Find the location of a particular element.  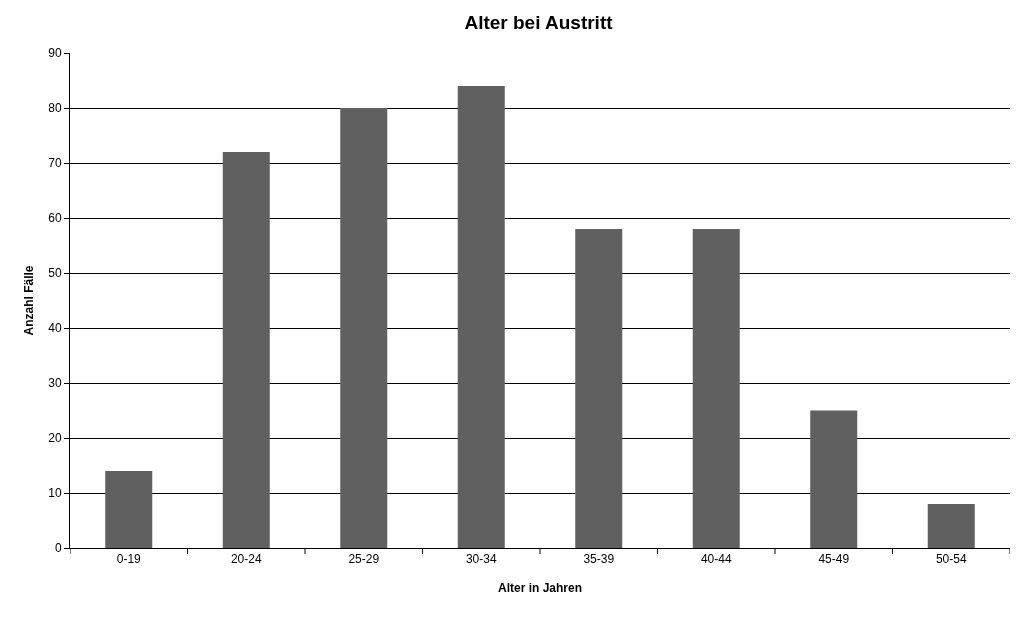

y-tick-label: 20 is located at coordinates (55, 438).